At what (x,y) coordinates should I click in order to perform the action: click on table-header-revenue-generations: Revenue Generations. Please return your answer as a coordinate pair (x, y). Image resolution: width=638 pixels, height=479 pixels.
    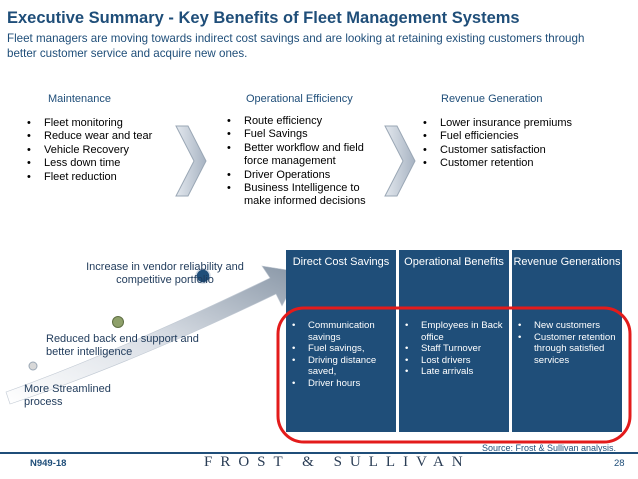
    Looking at the image, I should click on (567, 281).